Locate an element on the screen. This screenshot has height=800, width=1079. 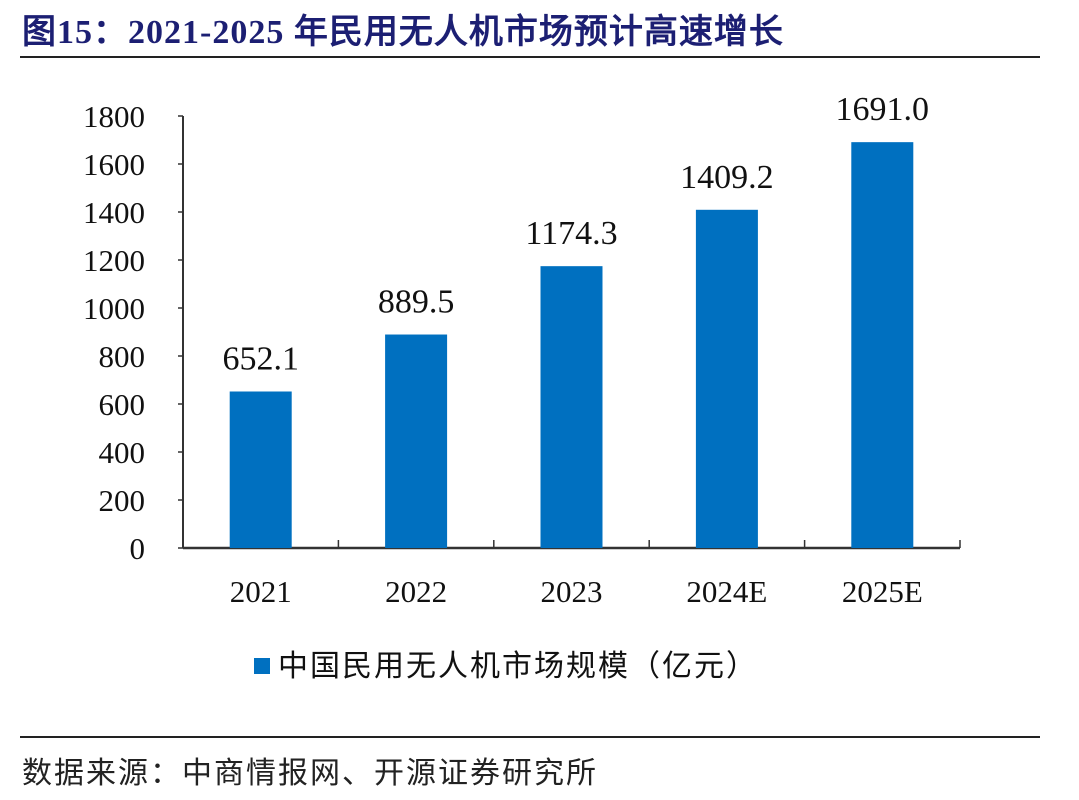
y-tick-label: 1400 is located at coordinates (114, 212).